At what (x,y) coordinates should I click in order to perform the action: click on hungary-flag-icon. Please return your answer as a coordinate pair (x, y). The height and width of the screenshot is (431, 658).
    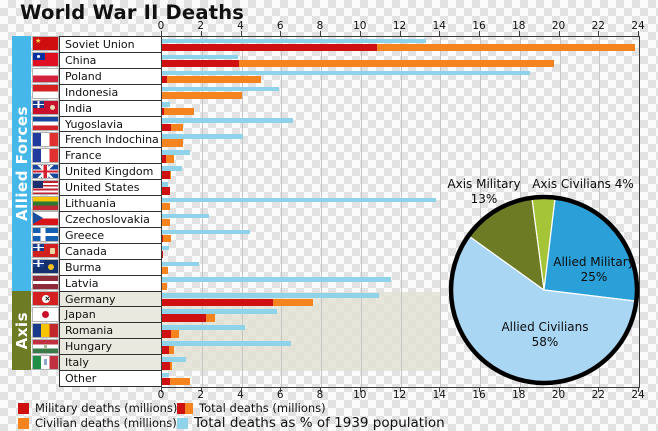
    Looking at the image, I should click on (45, 346).